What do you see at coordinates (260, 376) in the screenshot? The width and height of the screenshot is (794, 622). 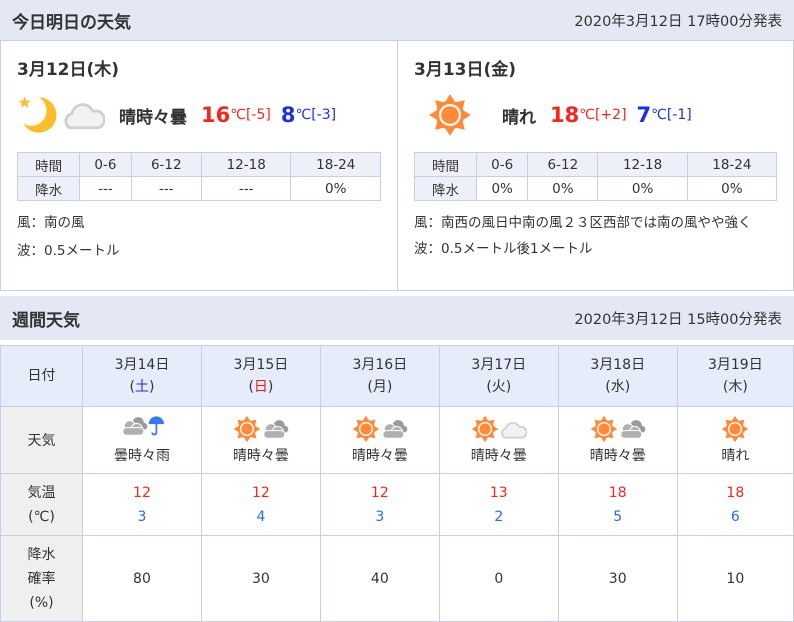 I see `weekly-date-cell: 3月15日 (日)` at bounding box center [260, 376].